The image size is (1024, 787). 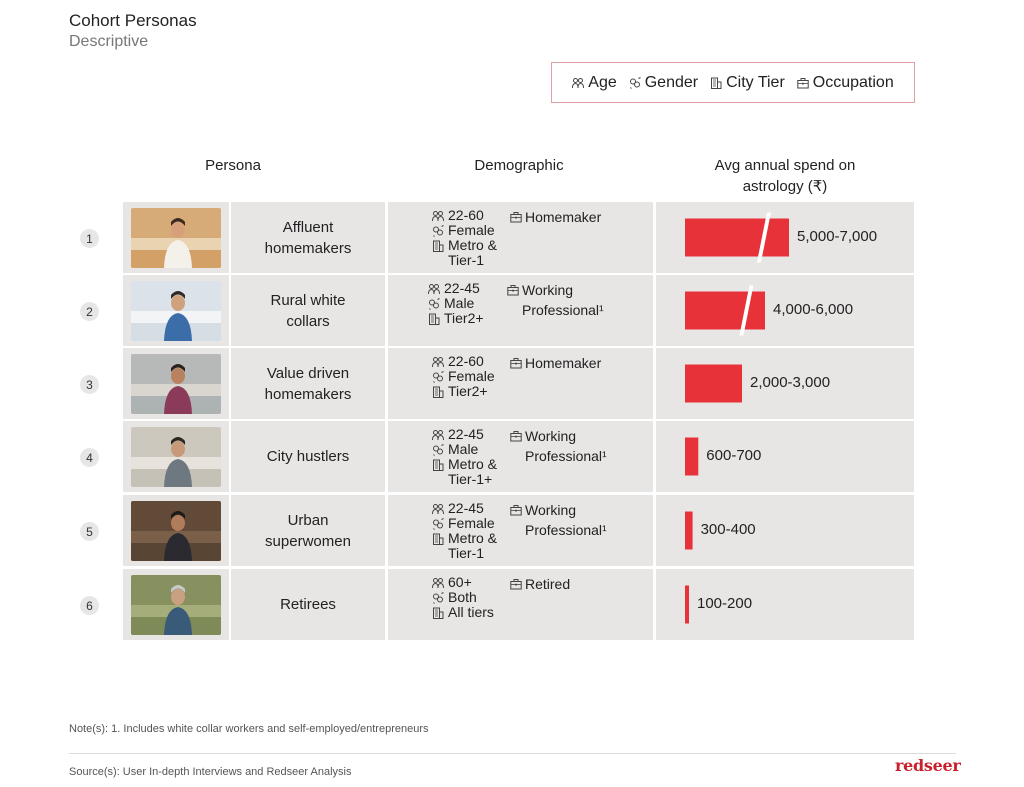 What do you see at coordinates (460, 391) in the screenshot?
I see `demographic-city-tier: Tier2+` at bounding box center [460, 391].